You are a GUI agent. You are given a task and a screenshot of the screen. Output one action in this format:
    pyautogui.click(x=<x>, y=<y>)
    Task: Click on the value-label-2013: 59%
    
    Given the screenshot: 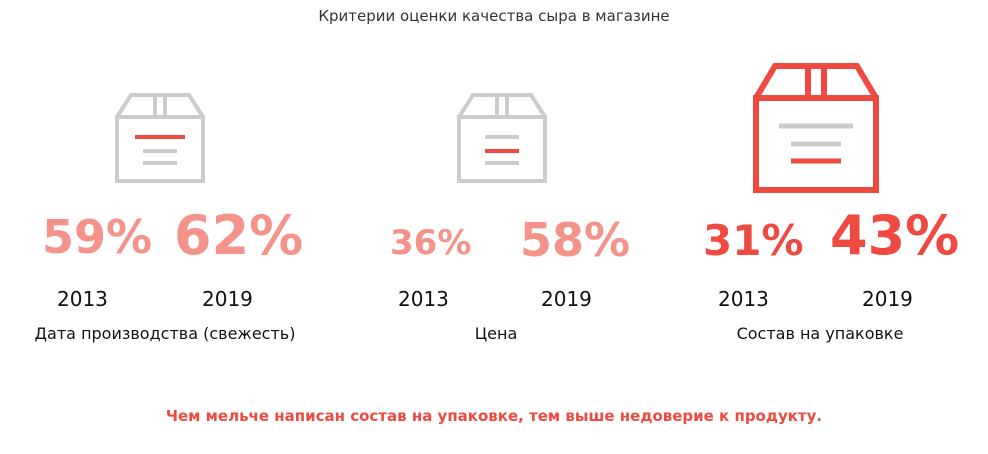 What is the action you would take?
    pyautogui.click(x=97, y=237)
    